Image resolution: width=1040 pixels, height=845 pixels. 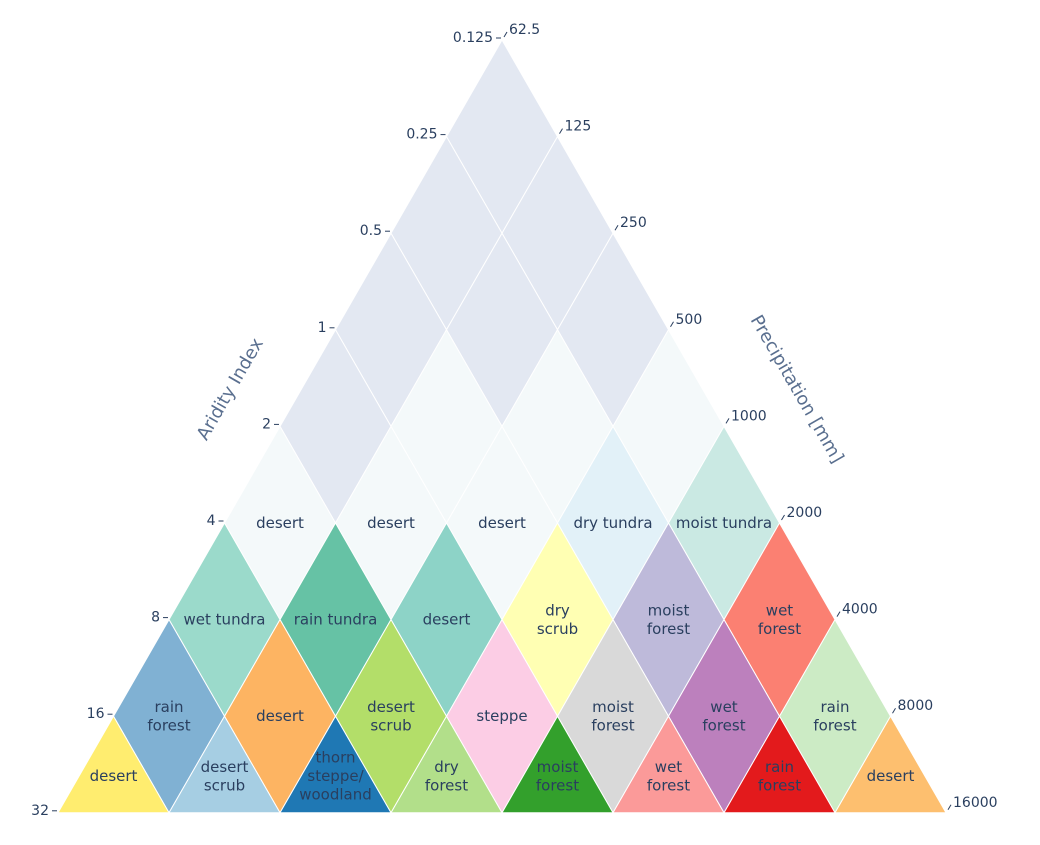 What do you see at coordinates (524, 30) in the screenshot?
I see `right-axis-tick-label: 62.5` at bounding box center [524, 30].